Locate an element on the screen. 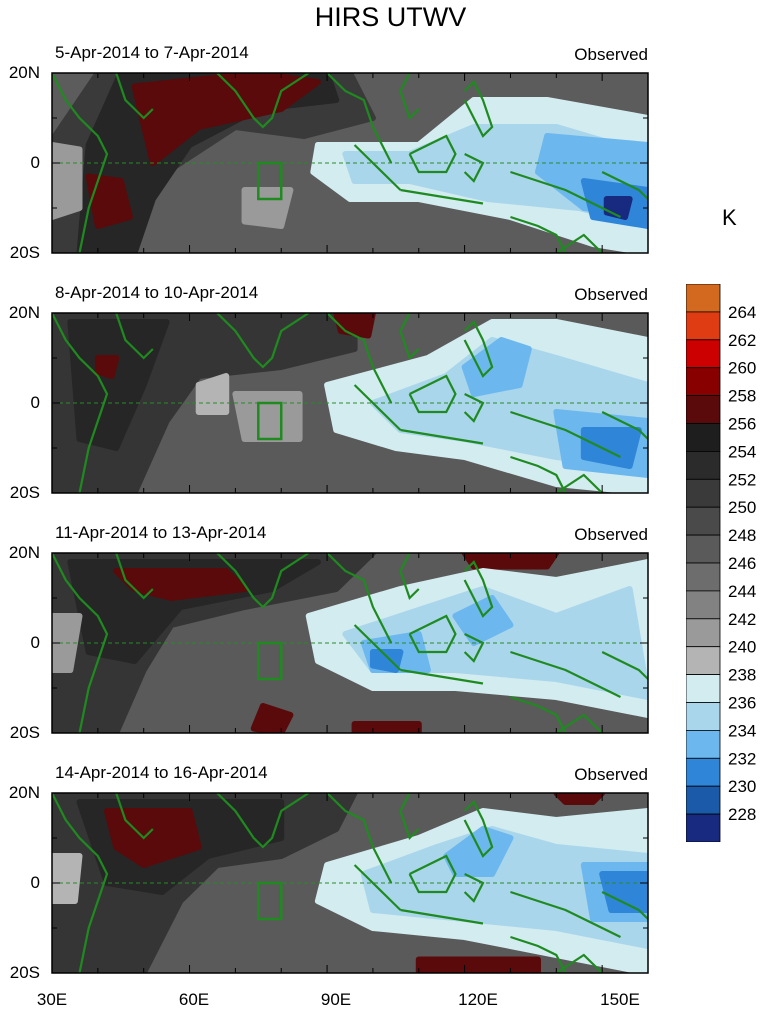  colorbar-unit: K is located at coordinates (729, 217).